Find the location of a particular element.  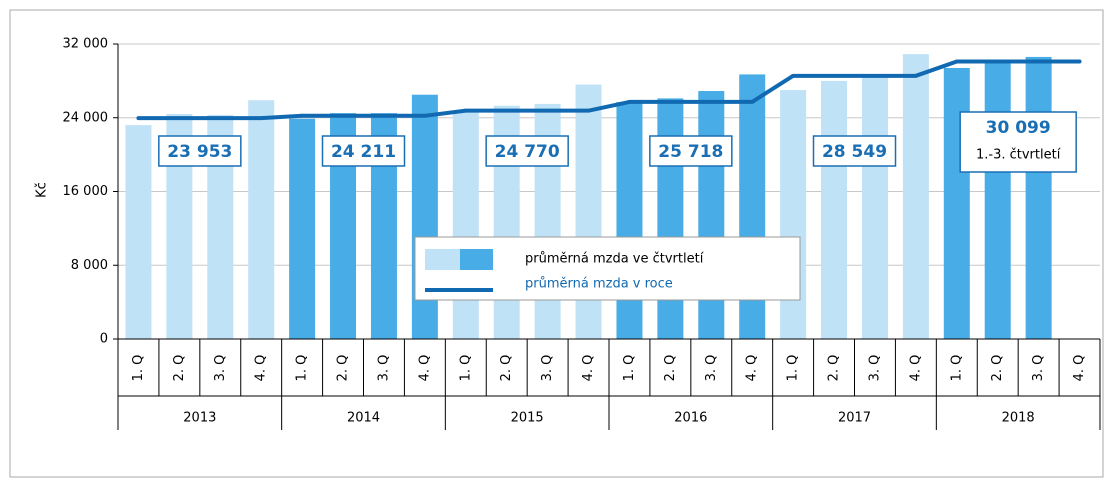

value-label: 23 953 is located at coordinates (199, 152).